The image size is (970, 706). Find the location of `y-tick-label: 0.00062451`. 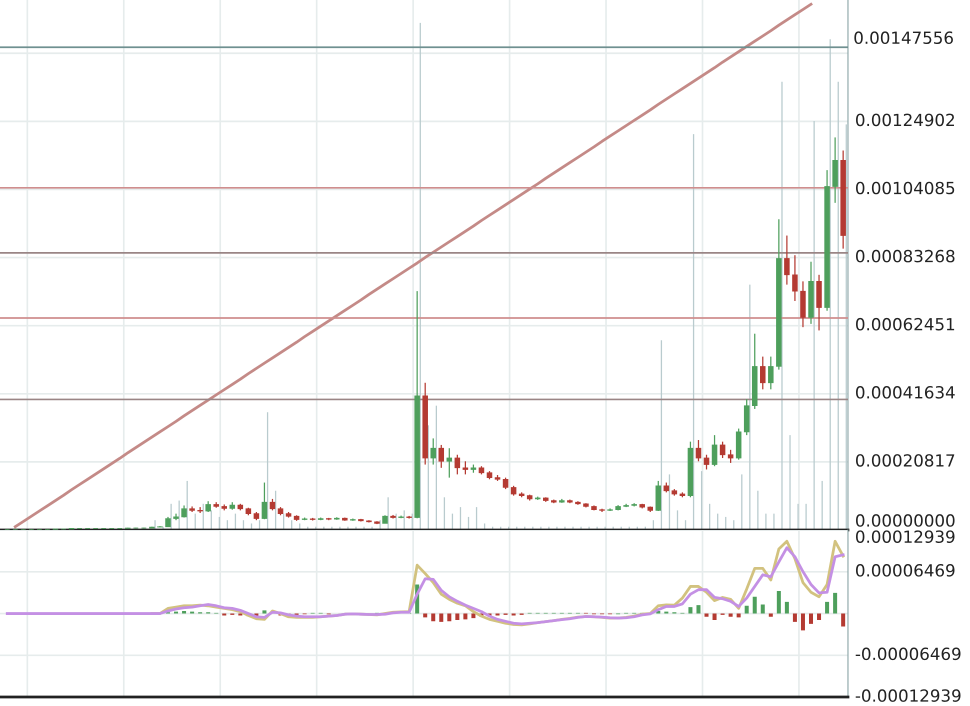

y-tick-label: 0.00062451 is located at coordinates (905, 324).